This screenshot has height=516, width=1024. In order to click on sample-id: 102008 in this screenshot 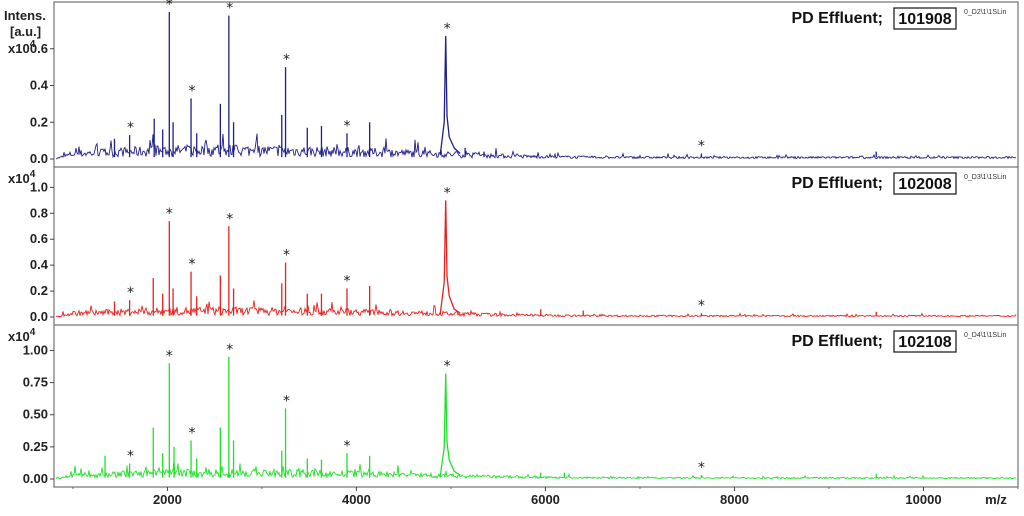, I will do `click(924, 184)`.